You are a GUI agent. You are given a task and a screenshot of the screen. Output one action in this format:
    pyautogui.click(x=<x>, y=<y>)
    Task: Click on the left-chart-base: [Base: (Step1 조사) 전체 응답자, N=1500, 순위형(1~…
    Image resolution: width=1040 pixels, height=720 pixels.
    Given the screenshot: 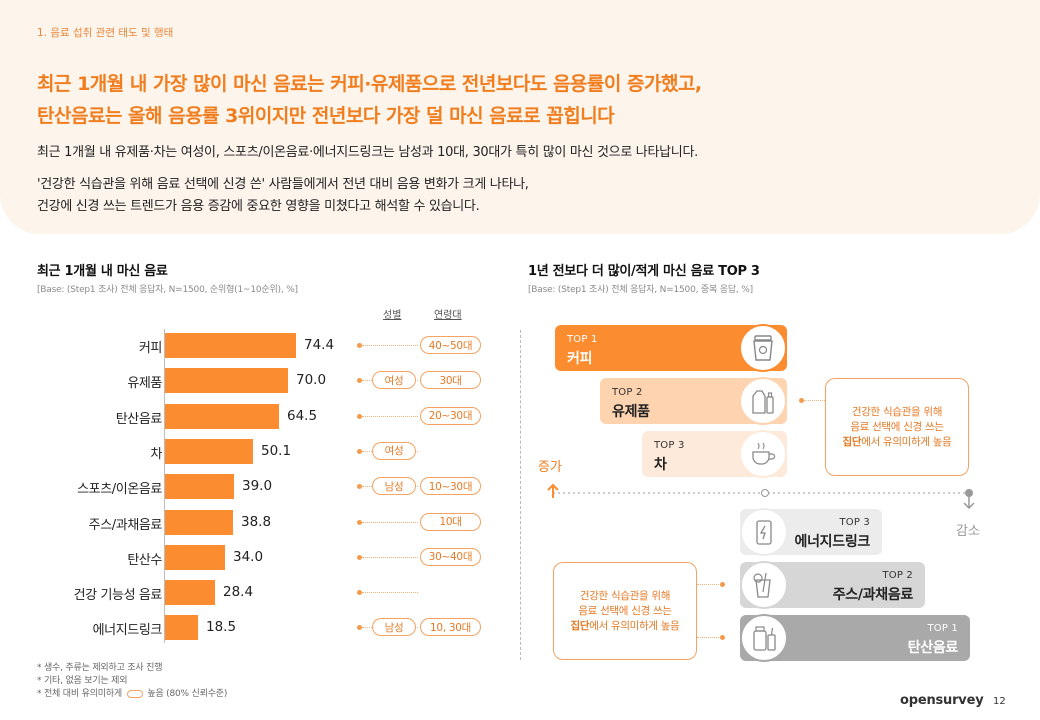 What is the action you would take?
    pyautogui.click(x=167, y=290)
    